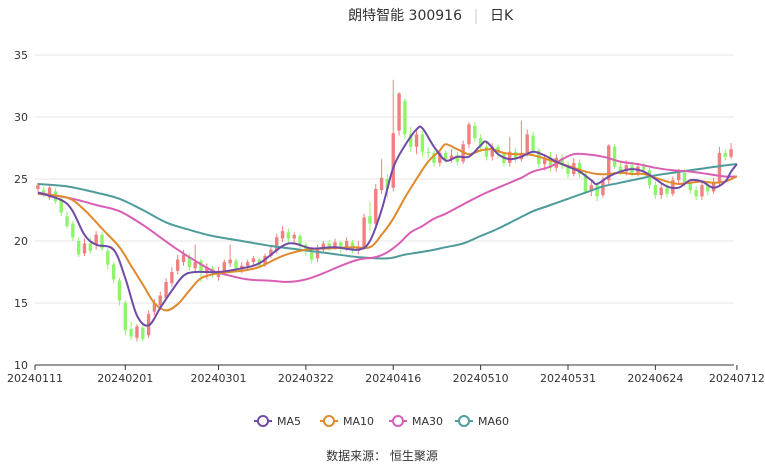 The width and height of the screenshot is (765, 465). I want to click on legend-item-ma30: MA30, so click(416, 421).